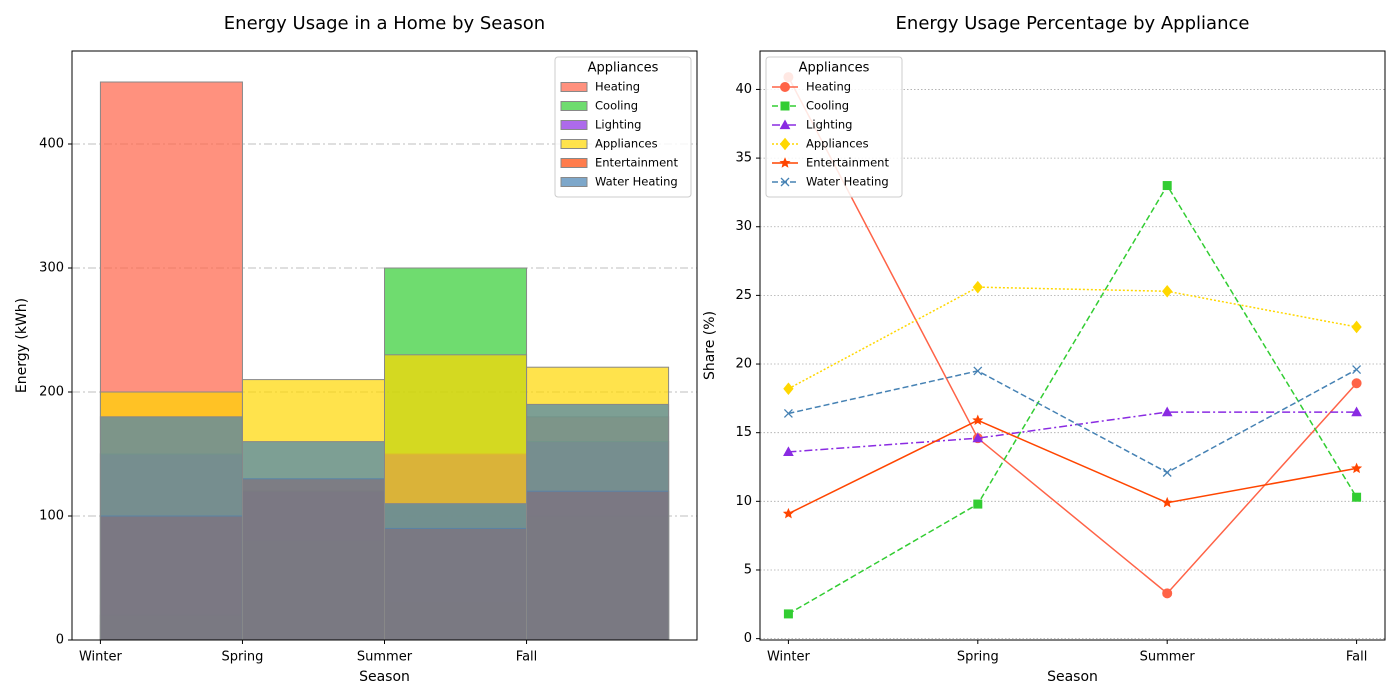 This screenshot has height=700, width=1400. I want to click on chart-title: Energy Usage in a Home by Season, so click(384, 23).